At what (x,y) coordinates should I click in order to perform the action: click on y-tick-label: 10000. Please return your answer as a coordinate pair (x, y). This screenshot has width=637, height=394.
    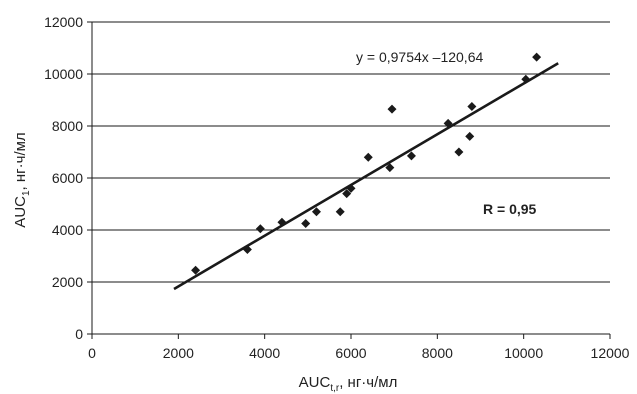
    Looking at the image, I should click on (63, 74).